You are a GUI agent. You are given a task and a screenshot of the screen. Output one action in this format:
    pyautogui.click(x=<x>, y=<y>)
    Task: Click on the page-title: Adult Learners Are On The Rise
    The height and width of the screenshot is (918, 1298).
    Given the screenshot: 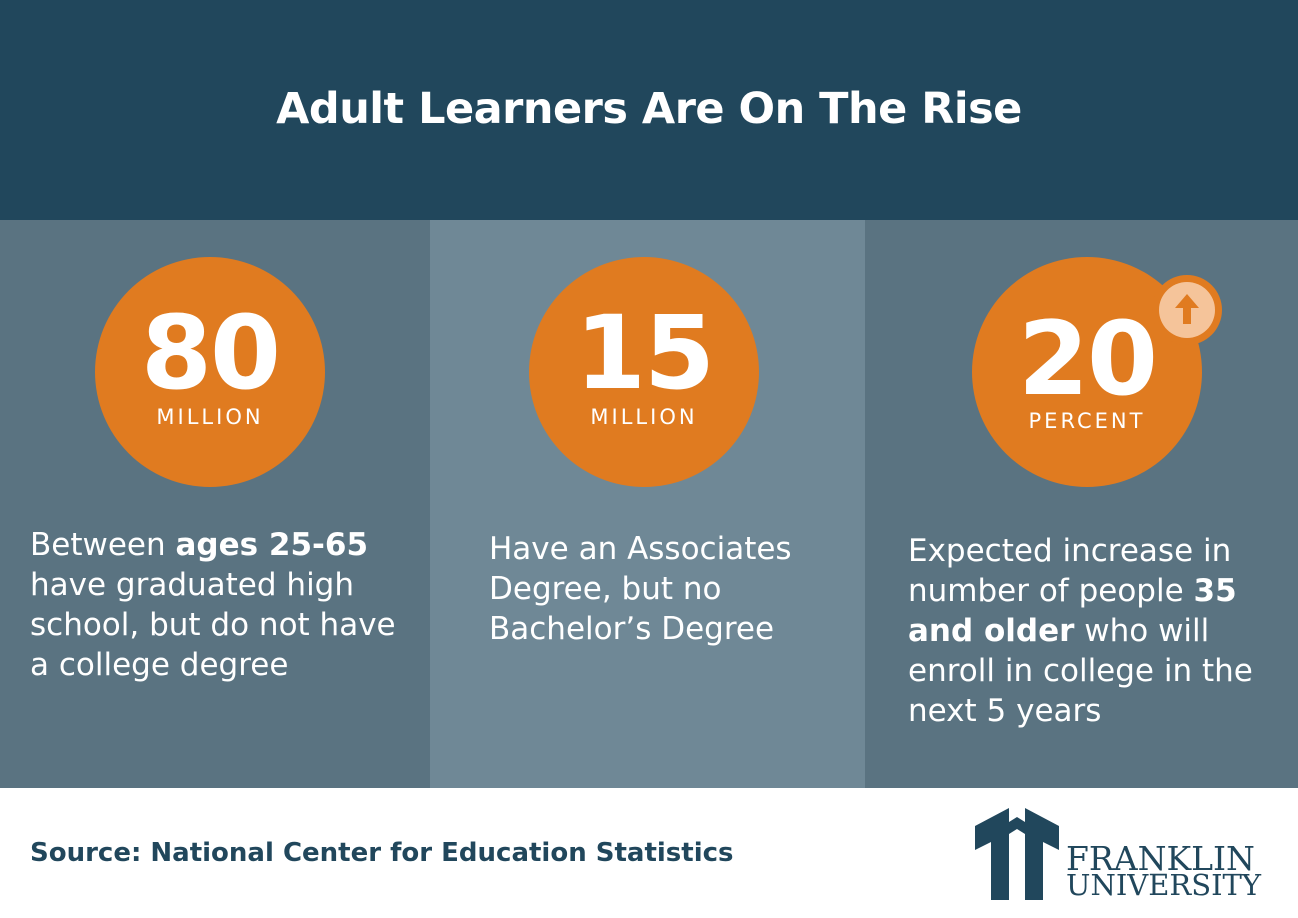 What is the action you would take?
    pyautogui.click(x=649, y=109)
    